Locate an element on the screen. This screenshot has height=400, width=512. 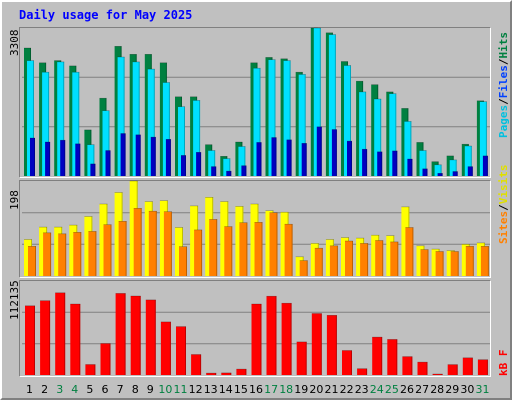
day-label: 9 is located at coordinates (150, 389).